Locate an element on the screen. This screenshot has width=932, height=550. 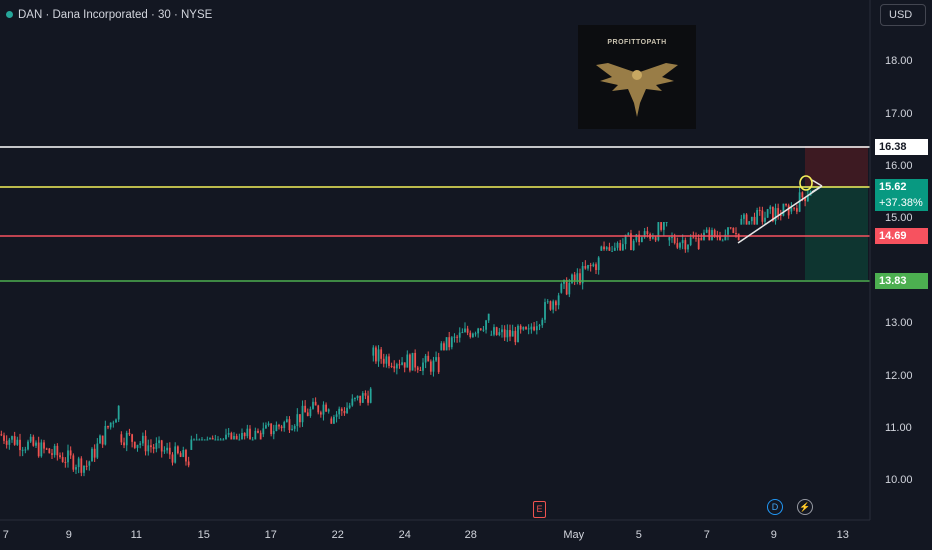
watermark-text: PROFITTOPATH is located at coordinates (637, 42).